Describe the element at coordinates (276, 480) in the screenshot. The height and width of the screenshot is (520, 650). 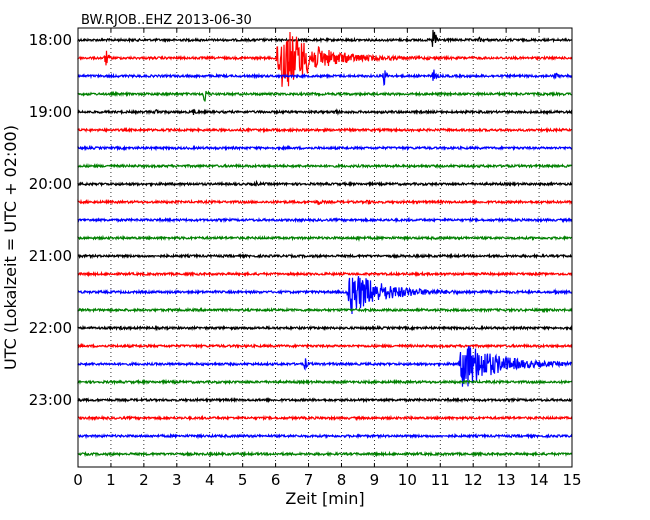
I see `x-tick-label: 6` at that location.